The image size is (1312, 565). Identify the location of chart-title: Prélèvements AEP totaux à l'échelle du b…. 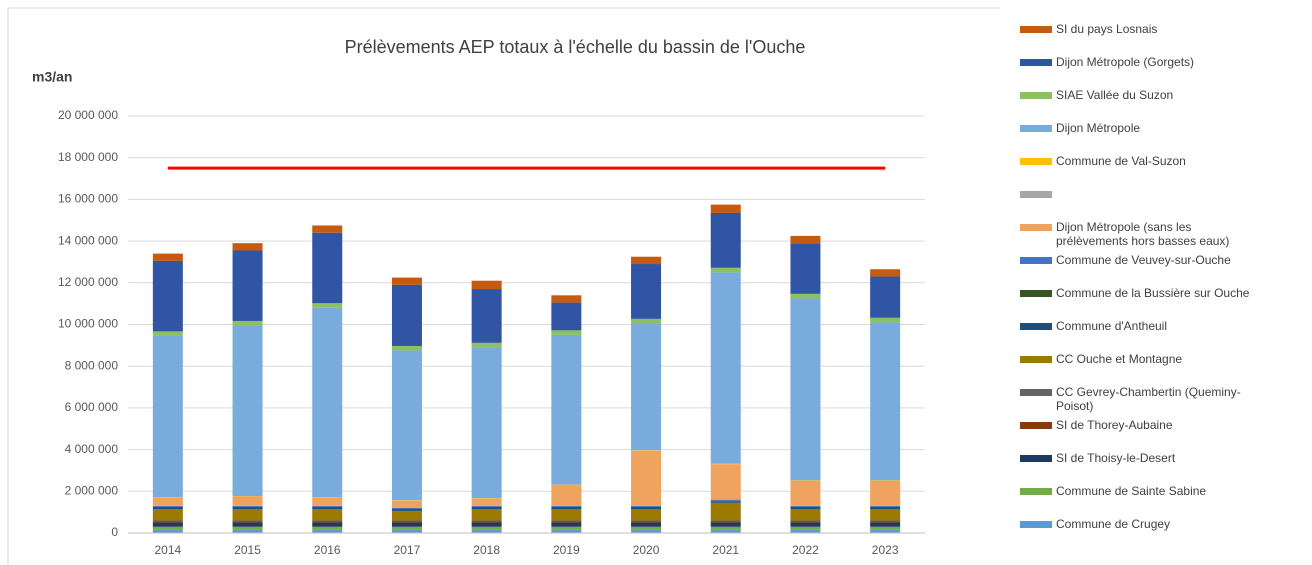
(575, 47).